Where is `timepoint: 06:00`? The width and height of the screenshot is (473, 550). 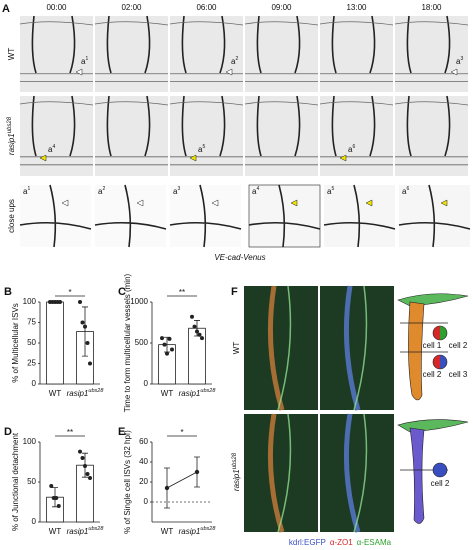 timepoint: 06:00 is located at coordinates (206, 7).